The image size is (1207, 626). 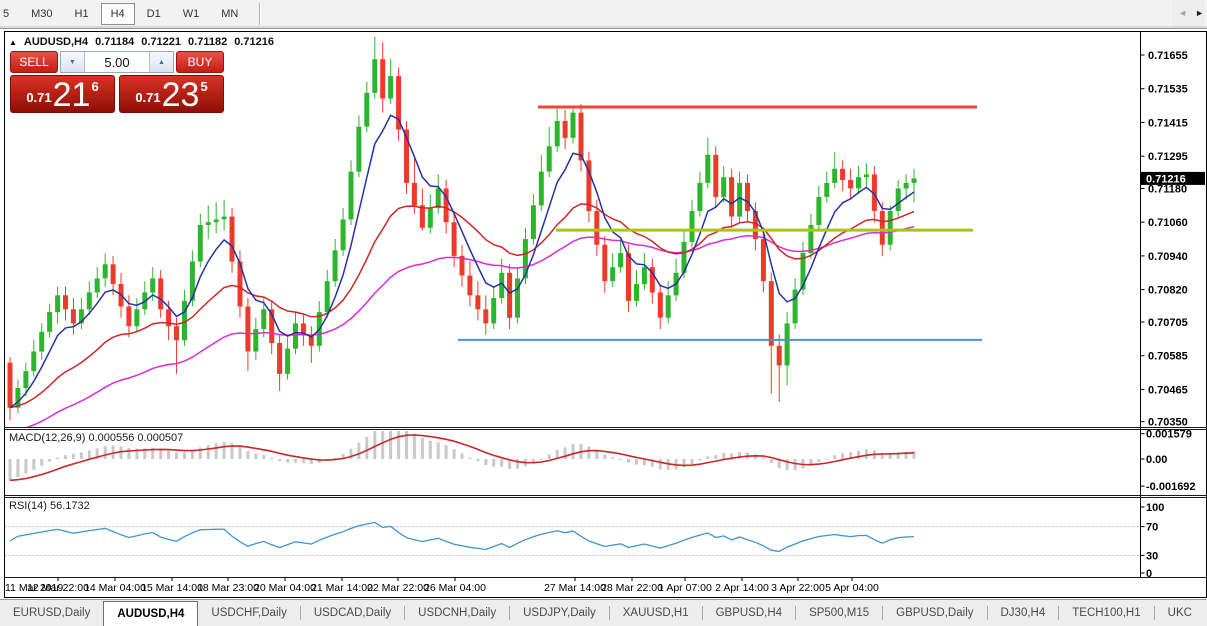 I want to click on chart-tab-dj30-h4: DJ30,H4, so click(x=1023, y=613).